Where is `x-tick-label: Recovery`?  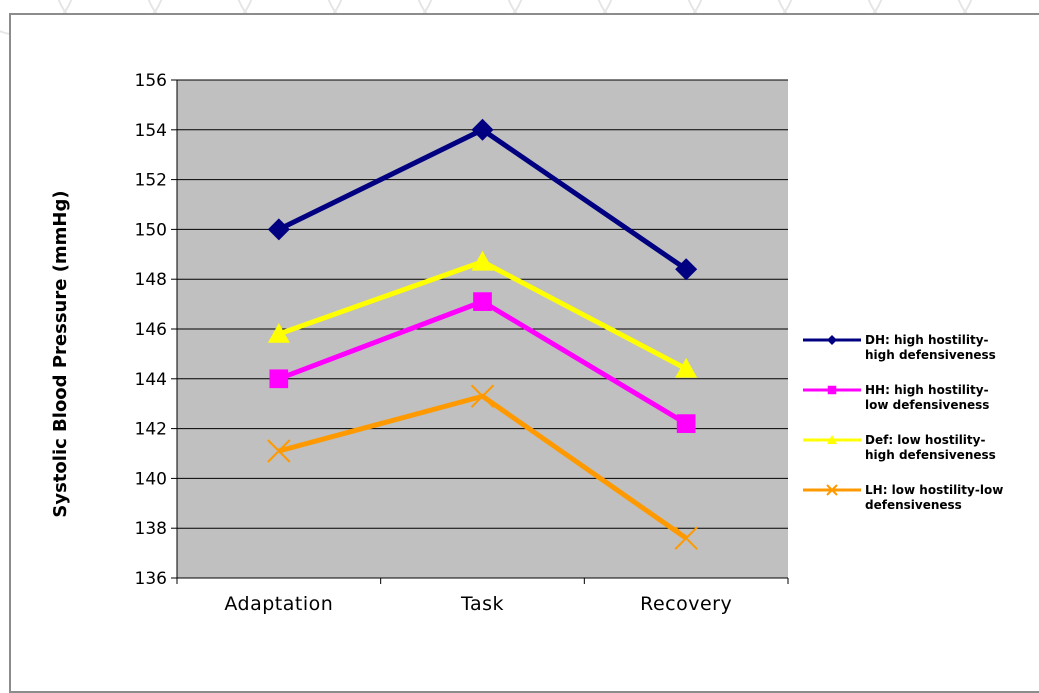
x-tick-label: Recovery is located at coordinates (686, 604).